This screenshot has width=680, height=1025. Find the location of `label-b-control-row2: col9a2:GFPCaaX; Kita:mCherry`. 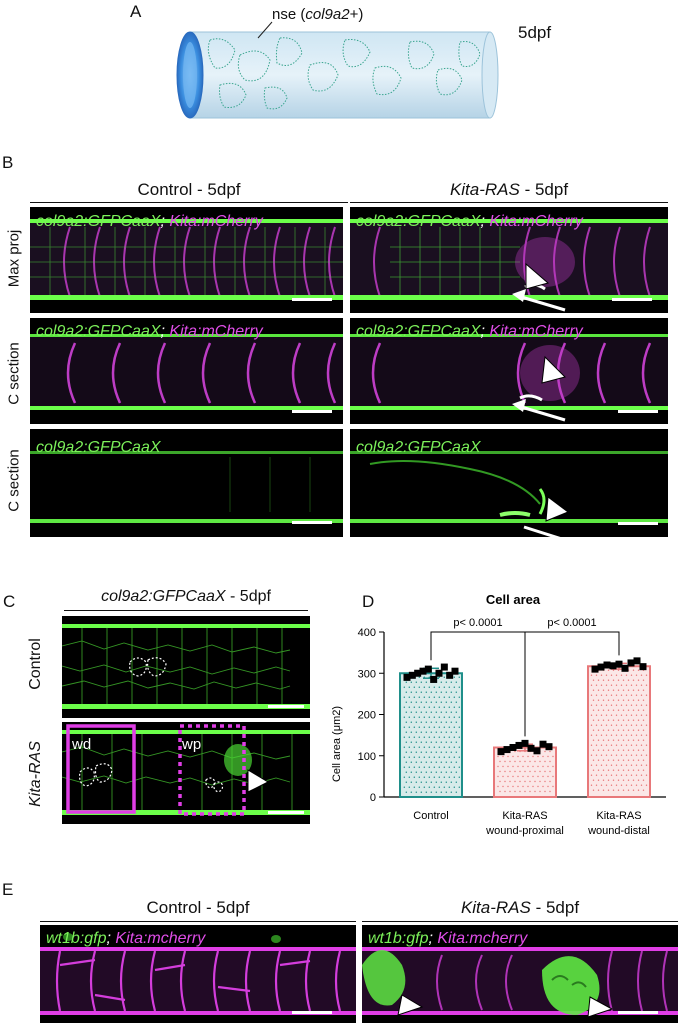

label-b-control-row2: col9a2:GFPCaaX; Kita:mCherry is located at coordinates (149, 331).